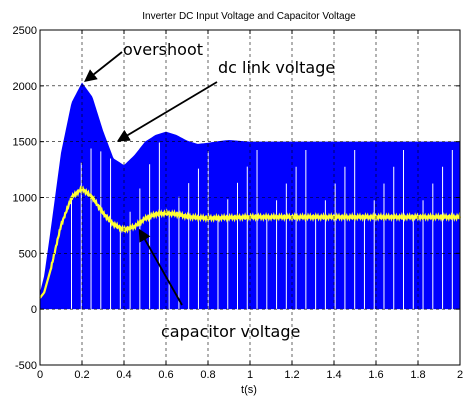  What do you see at coordinates (123, 375) in the screenshot?
I see `x-tick-label: 0.4` at bounding box center [123, 375].